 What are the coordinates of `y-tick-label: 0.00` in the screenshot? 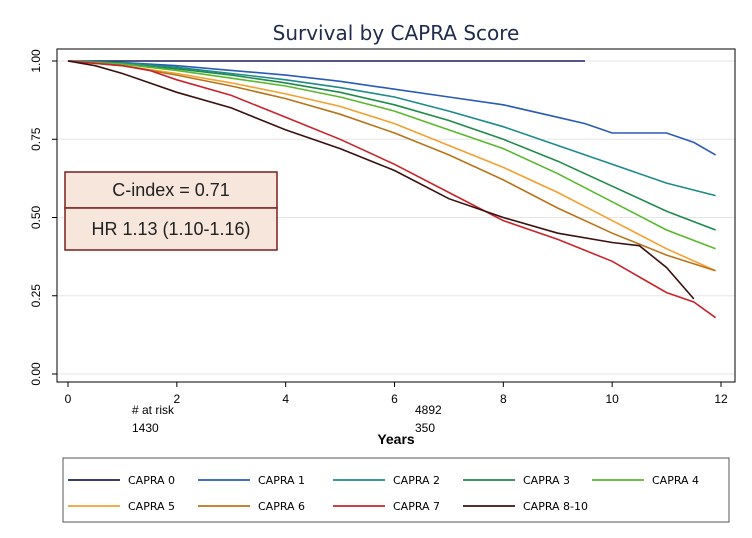 It's located at (36, 374).